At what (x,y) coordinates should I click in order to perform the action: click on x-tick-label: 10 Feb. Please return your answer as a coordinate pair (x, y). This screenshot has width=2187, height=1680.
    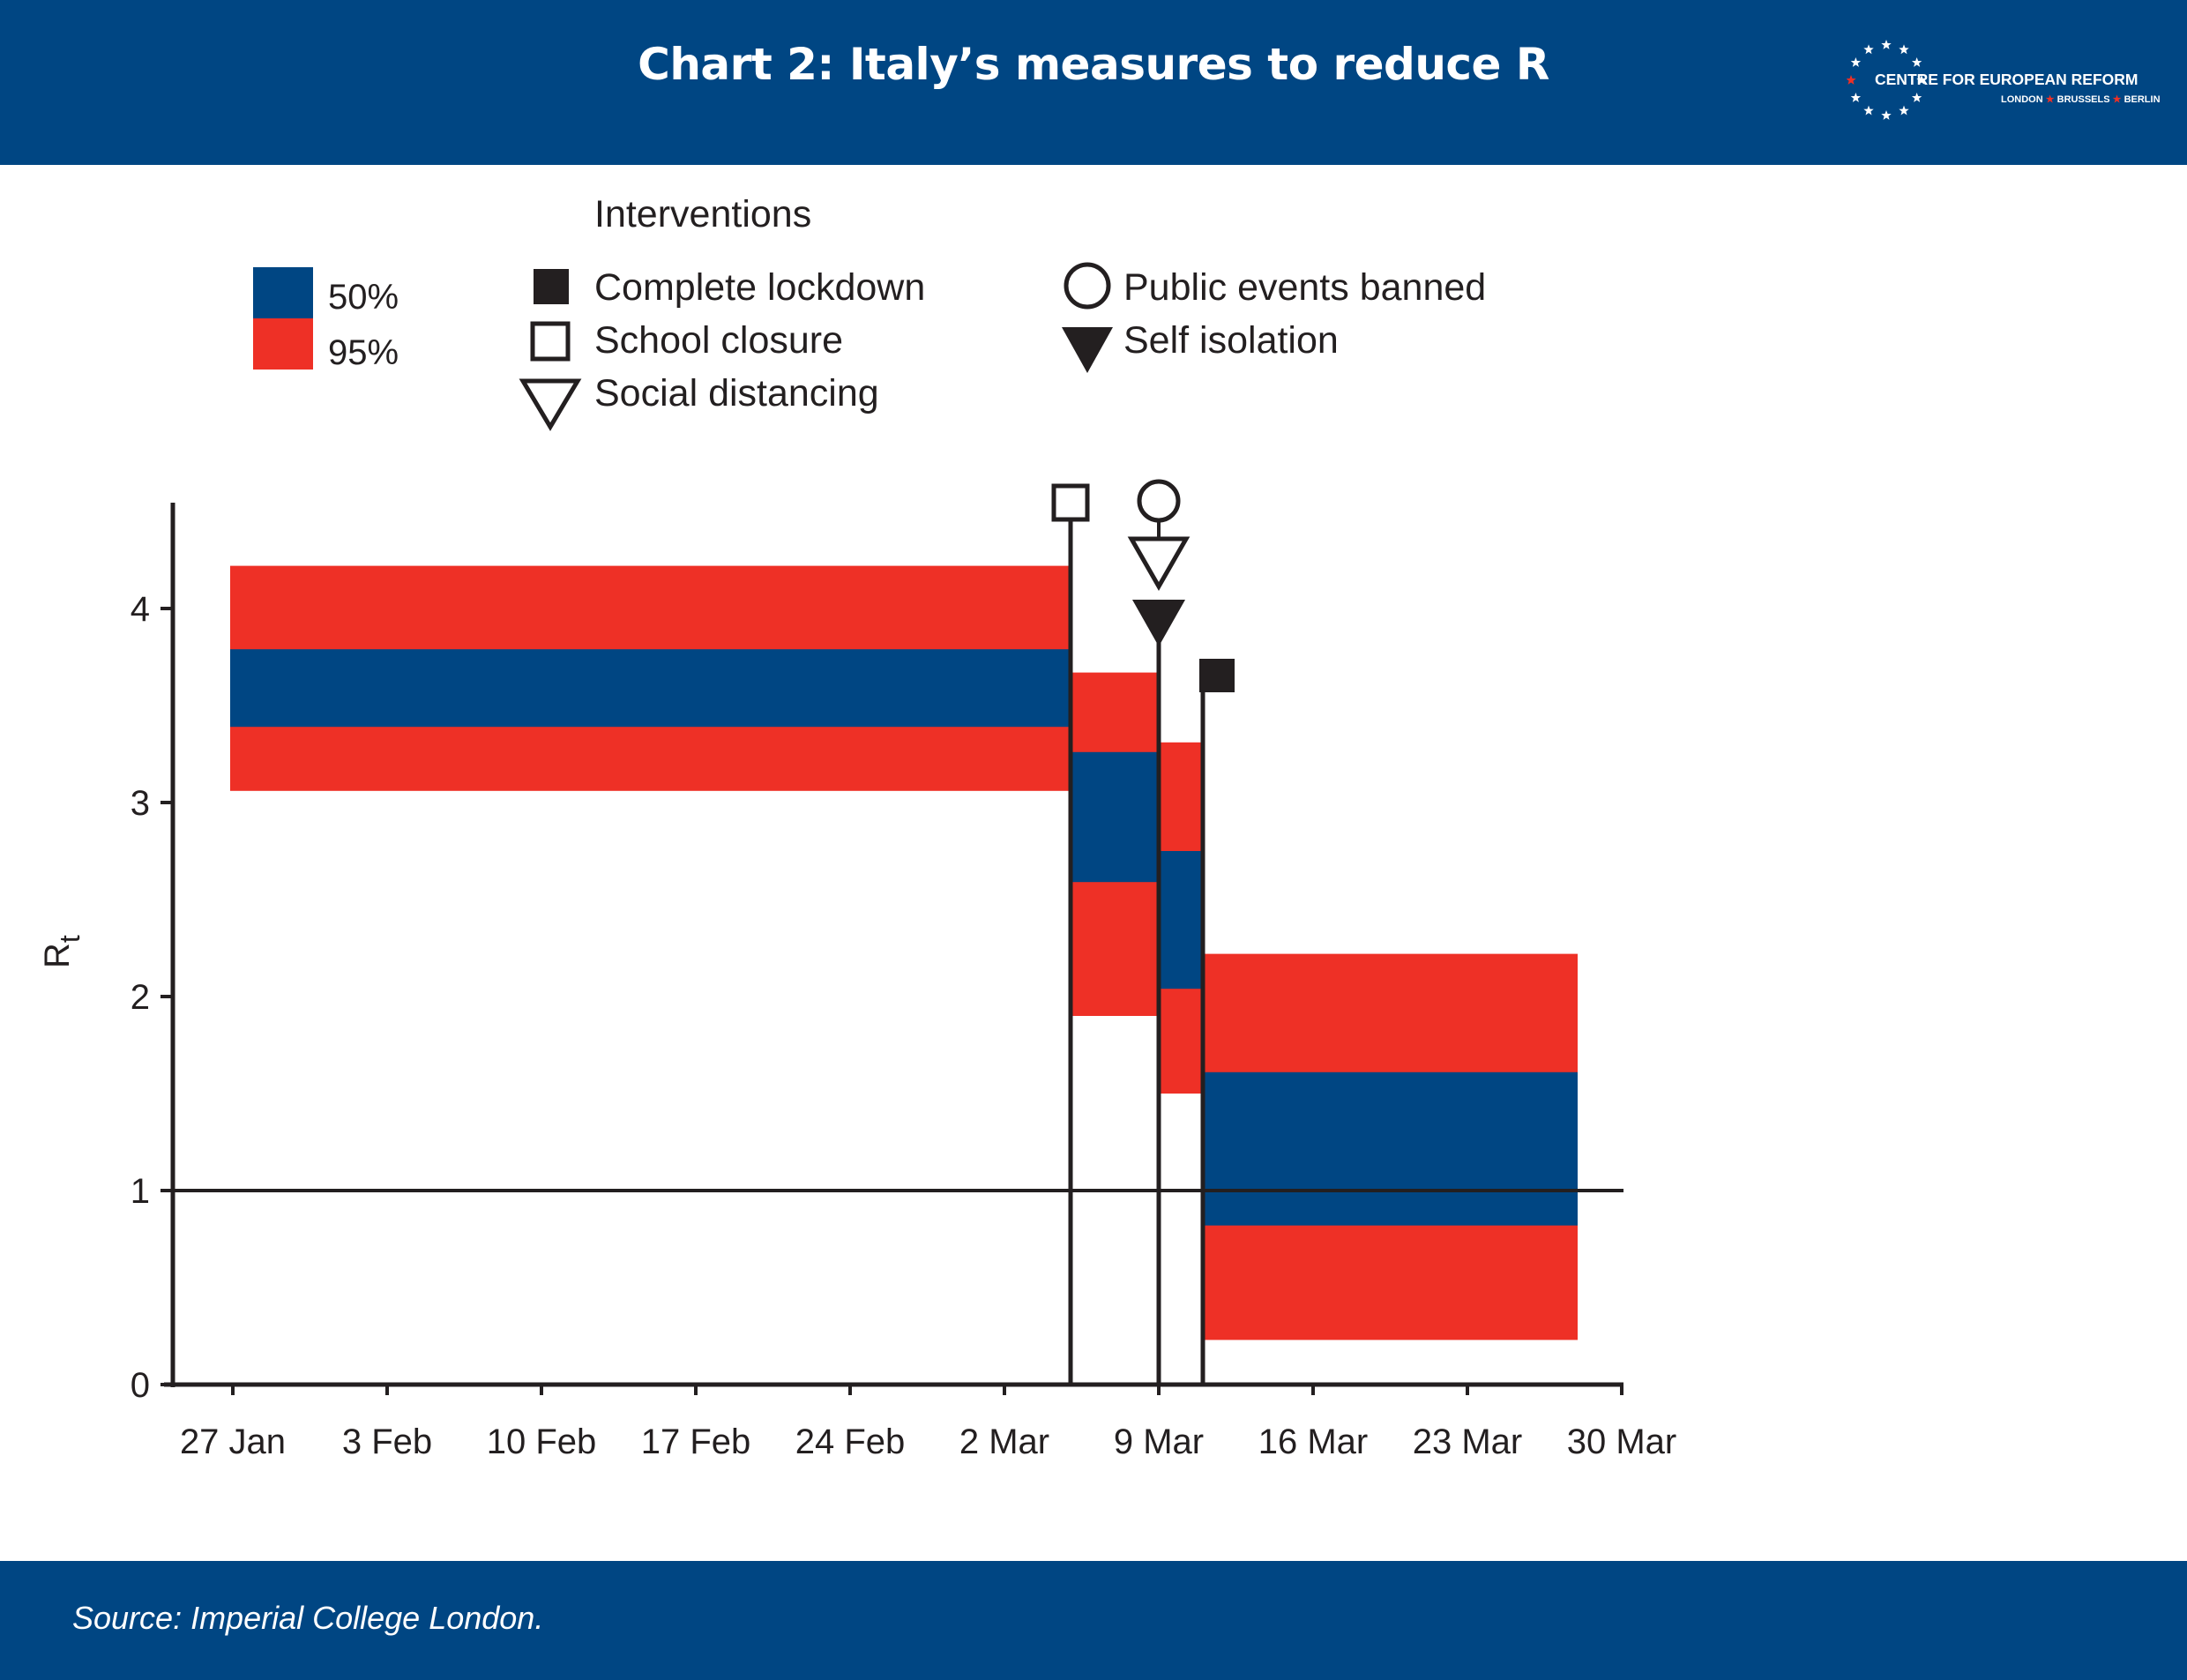
    Looking at the image, I should click on (542, 1441).